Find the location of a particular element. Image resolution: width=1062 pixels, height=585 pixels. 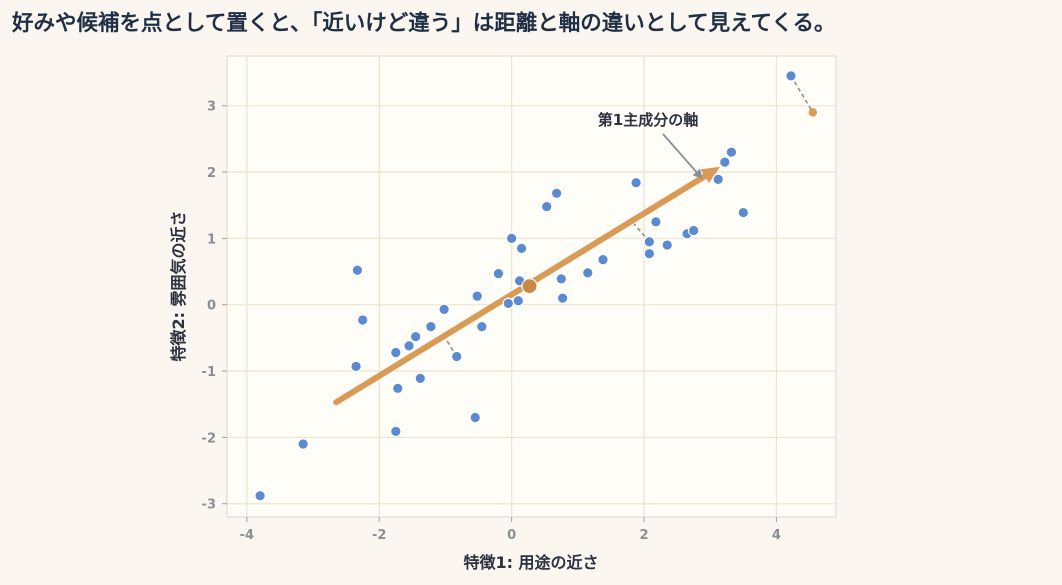

pc1-axis-line is located at coordinates (520, 289).